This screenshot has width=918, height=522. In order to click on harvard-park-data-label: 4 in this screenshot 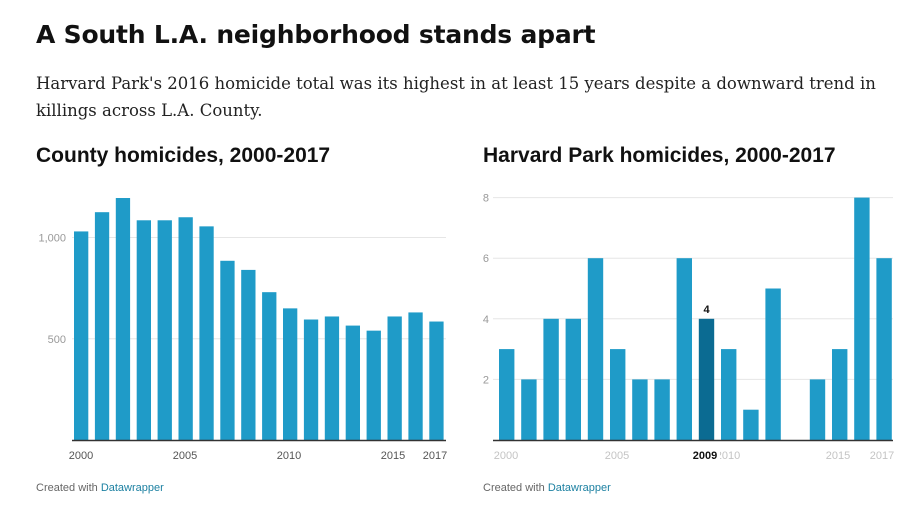, I will do `click(706, 310)`.